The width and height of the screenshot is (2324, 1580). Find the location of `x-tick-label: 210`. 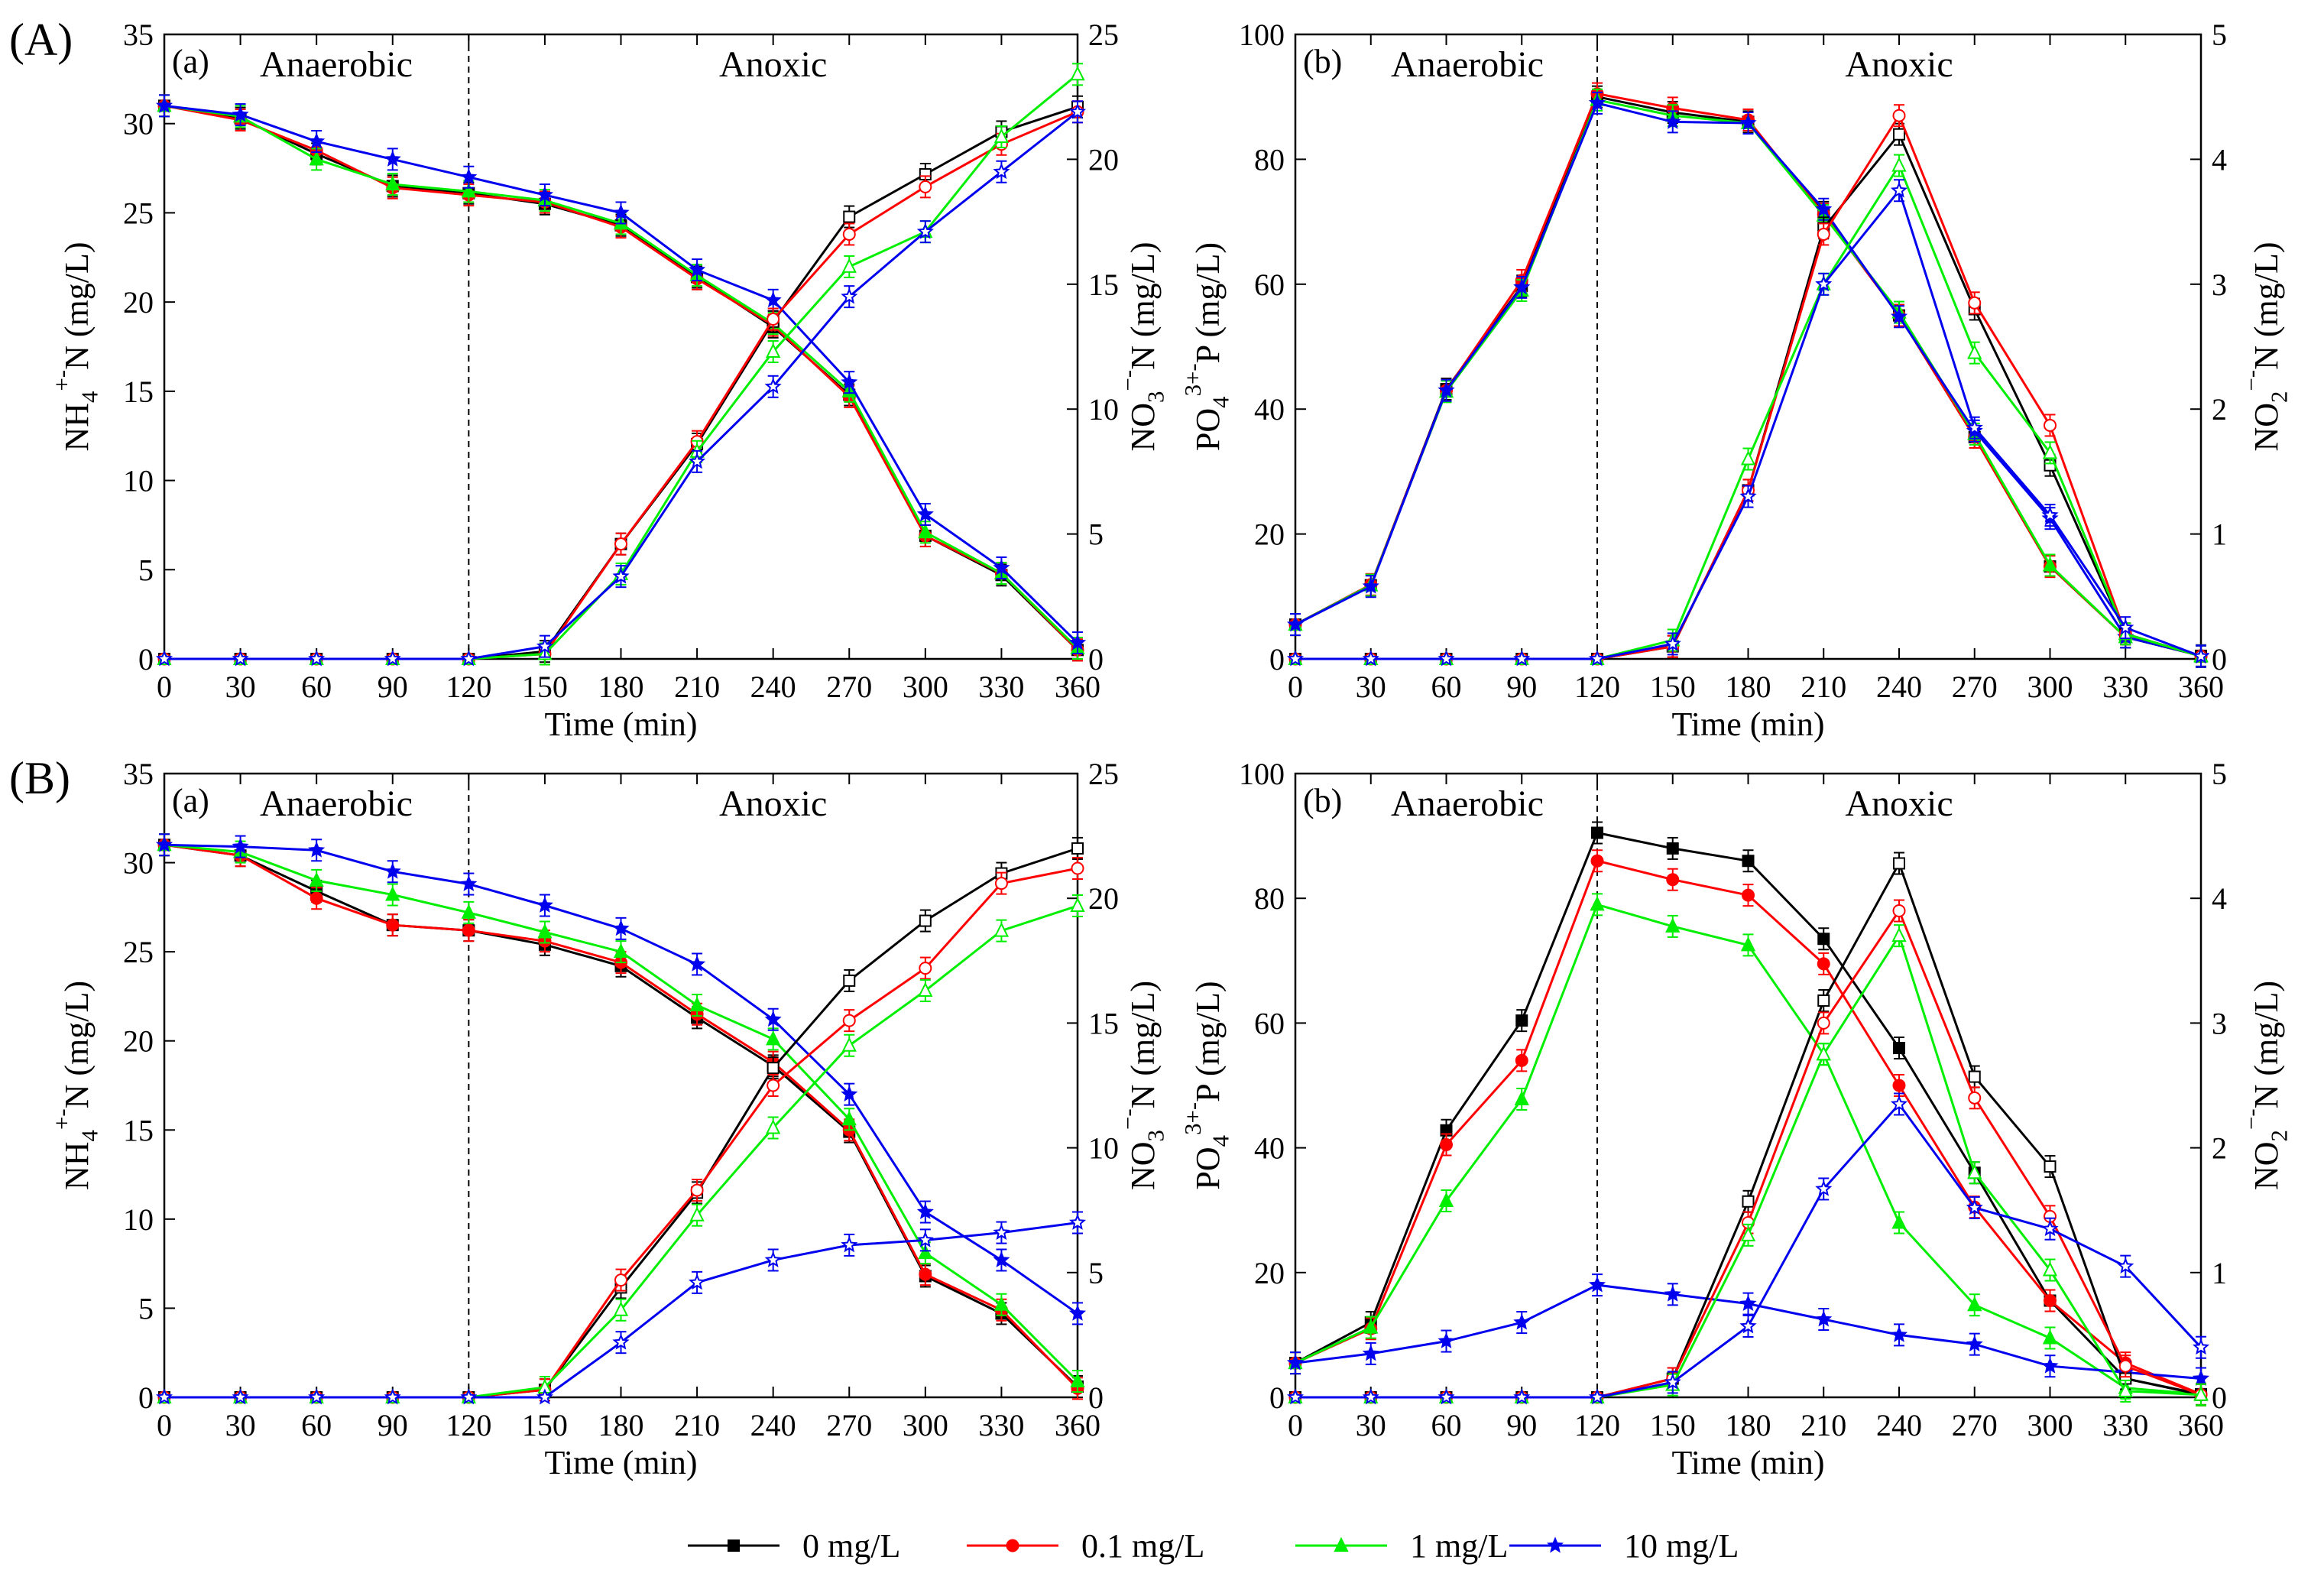

x-tick-label: 210 is located at coordinates (1823, 687).